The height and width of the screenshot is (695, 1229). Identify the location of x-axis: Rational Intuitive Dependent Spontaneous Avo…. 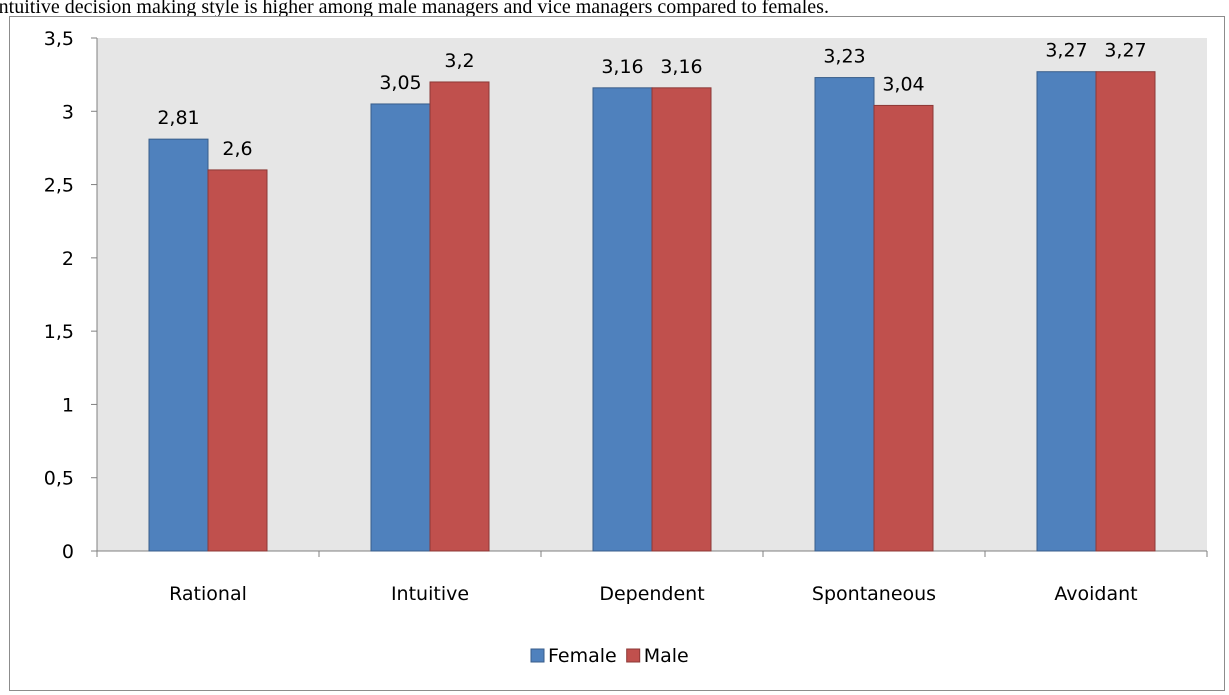
(652, 578).